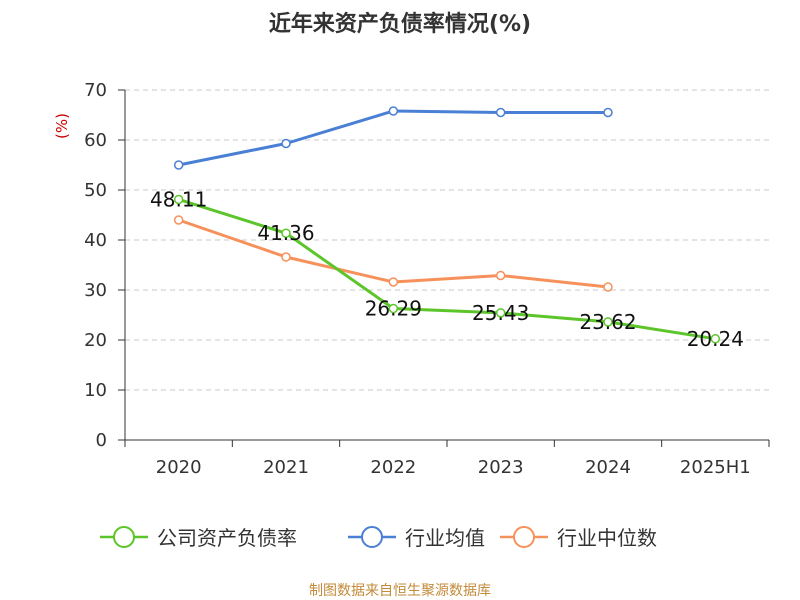 Image resolution: width=800 pixels, height=600 pixels. What do you see at coordinates (608, 467) in the screenshot?
I see `x-tick-label: 2024` at bounding box center [608, 467].